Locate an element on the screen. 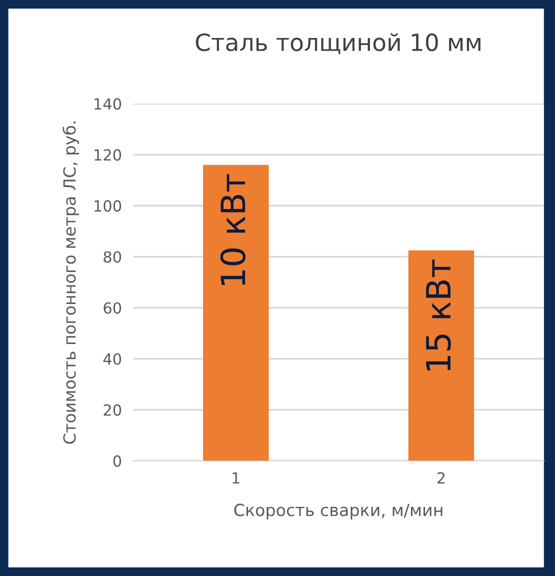  y-tick-label: 120 is located at coordinates (108, 155).